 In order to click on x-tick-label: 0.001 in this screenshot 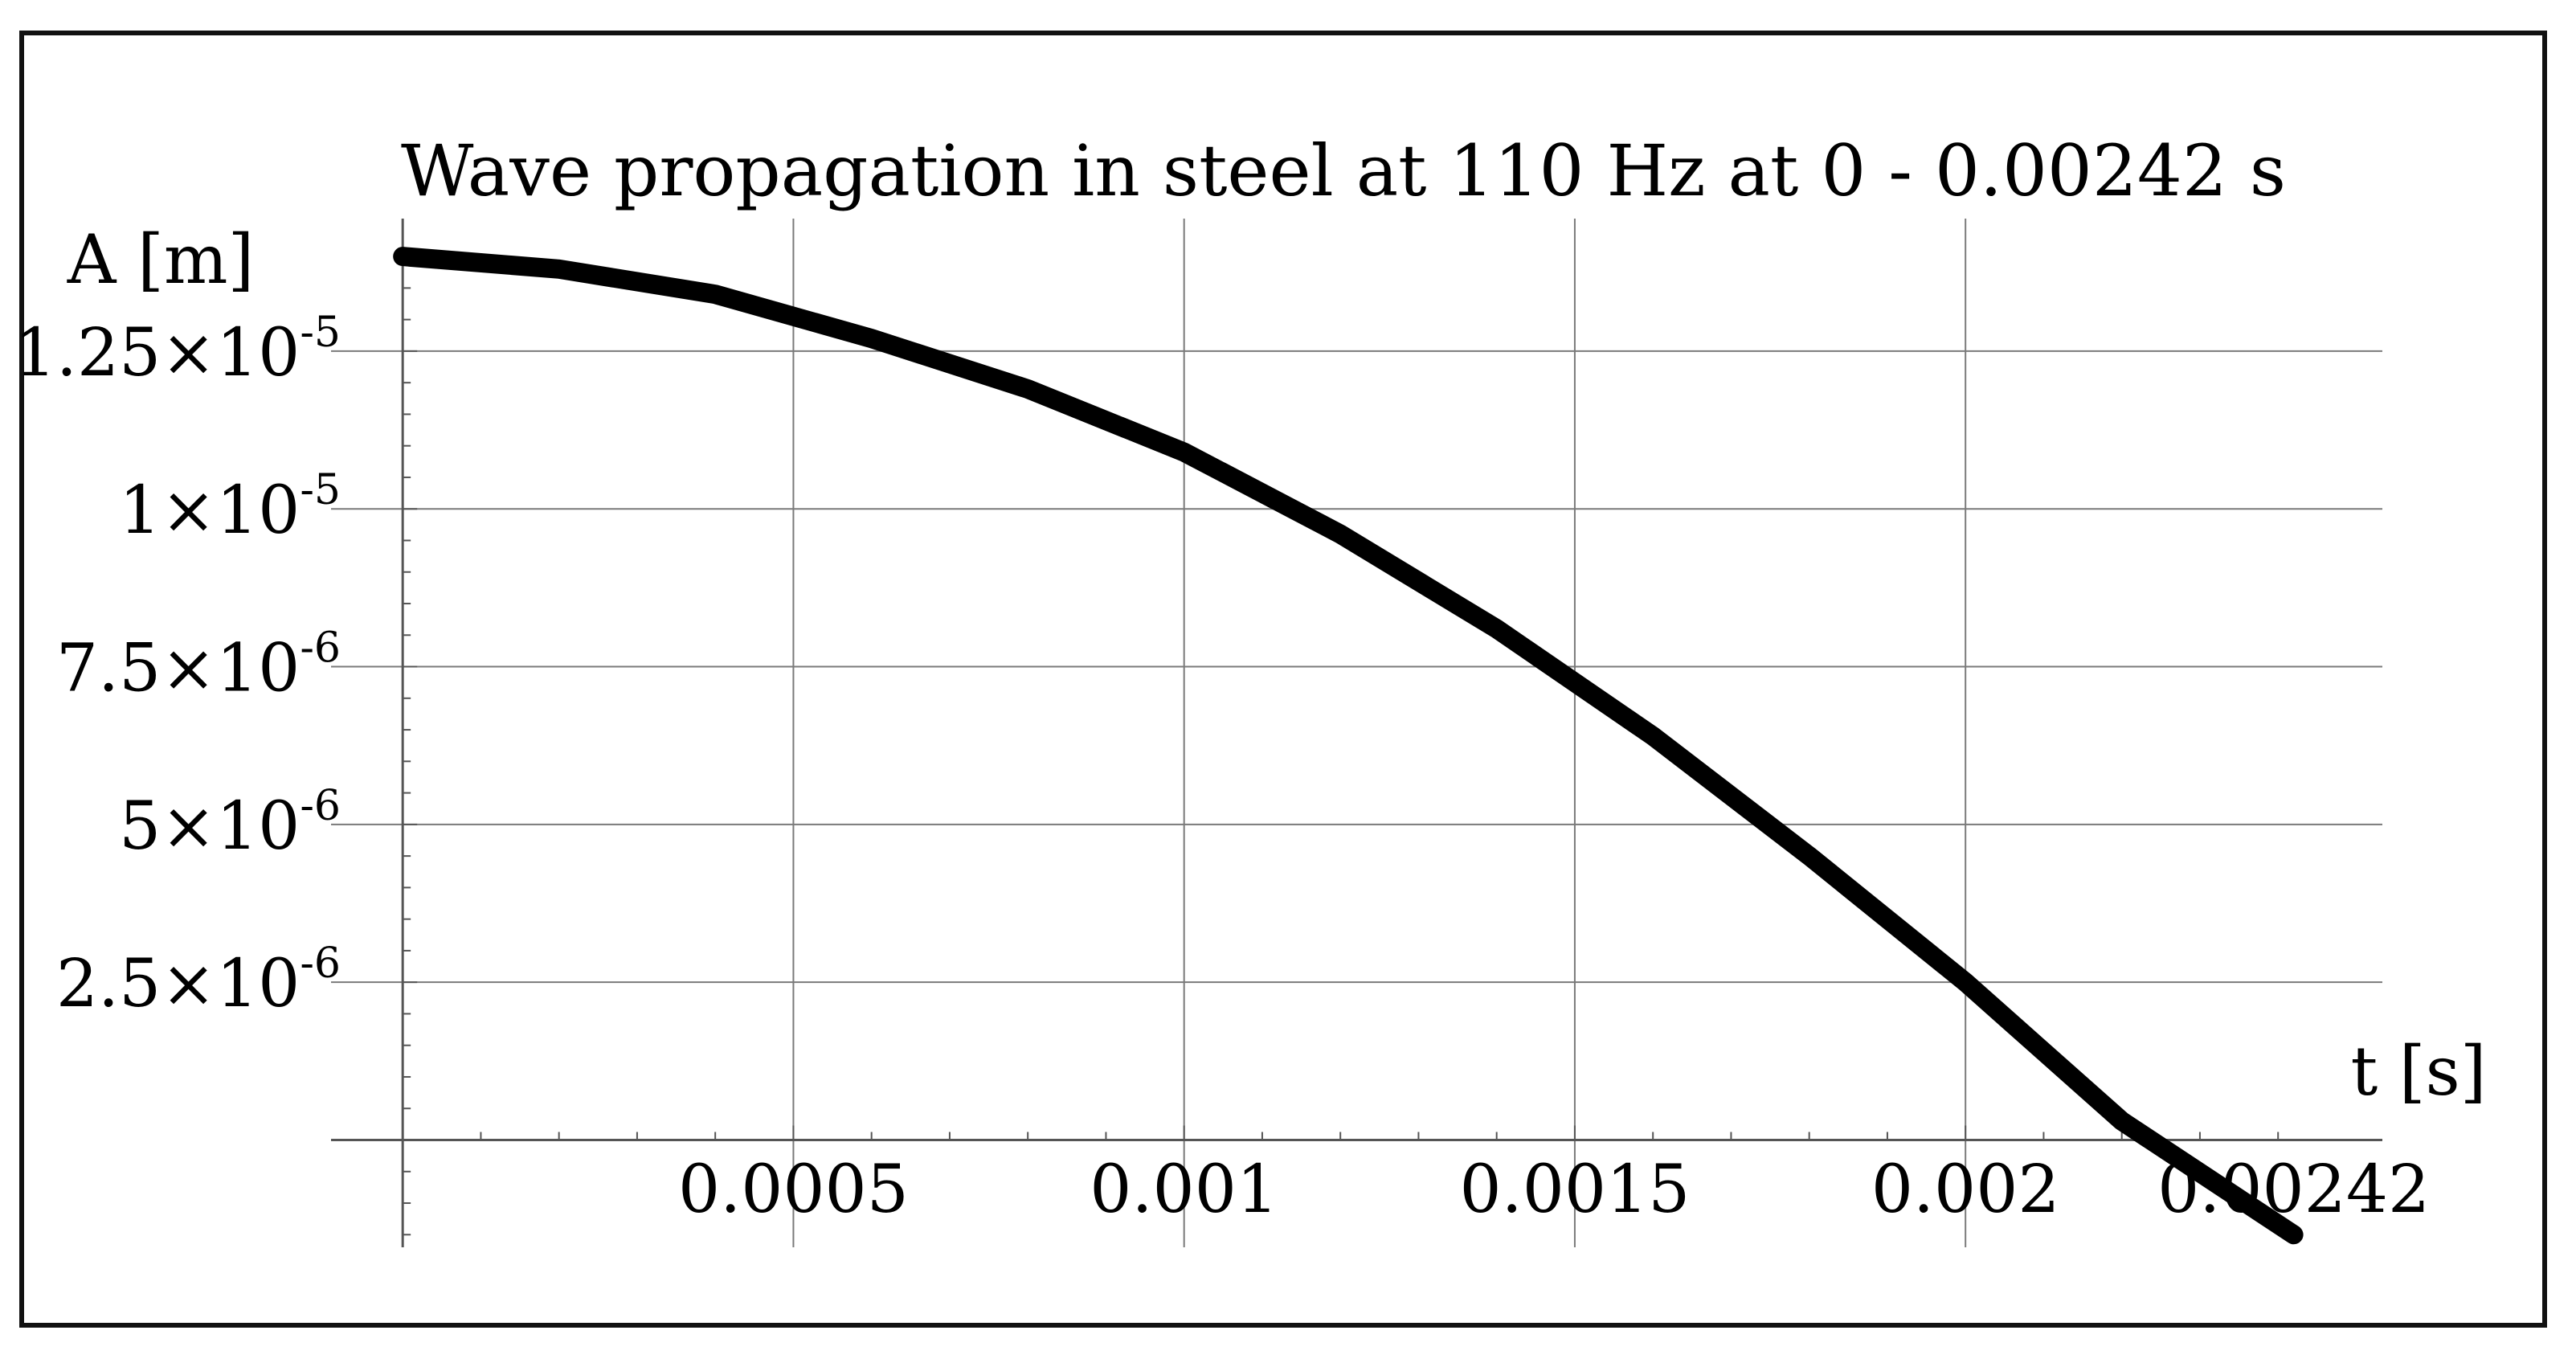, I will do `click(1184, 1190)`.